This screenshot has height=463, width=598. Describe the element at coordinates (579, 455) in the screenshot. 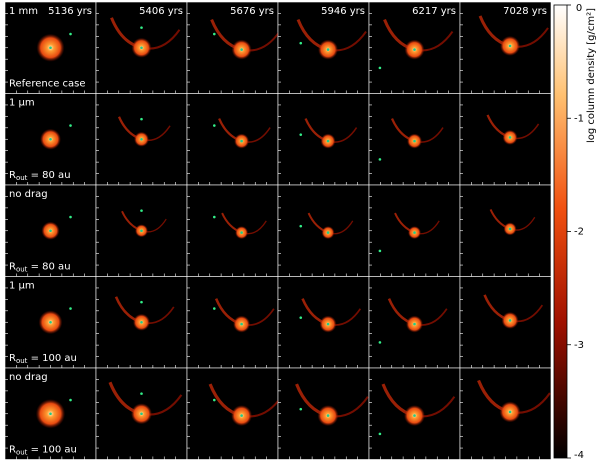

I see `colorbar-tick-label: -4` at that location.